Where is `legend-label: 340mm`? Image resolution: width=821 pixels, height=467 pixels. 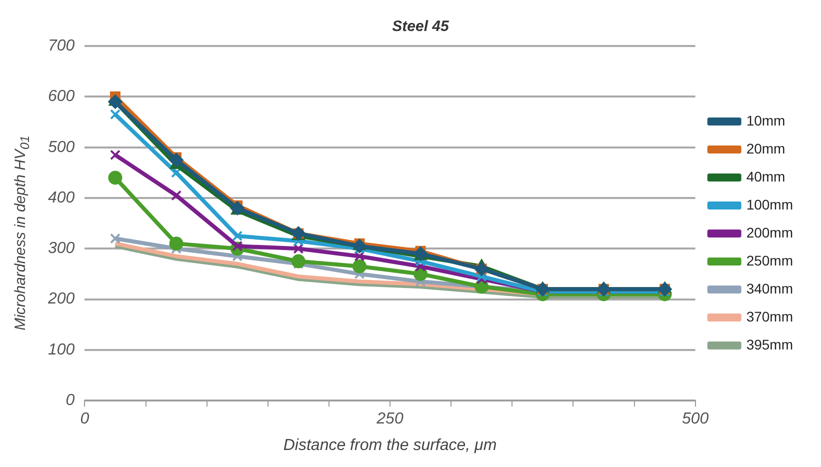
legend-label: 340mm is located at coordinates (770, 288).